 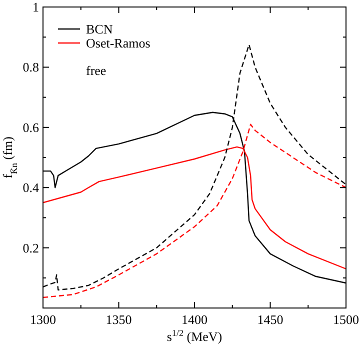 I want to click on x-tick-label: 1450, so click(x=270, y=319).